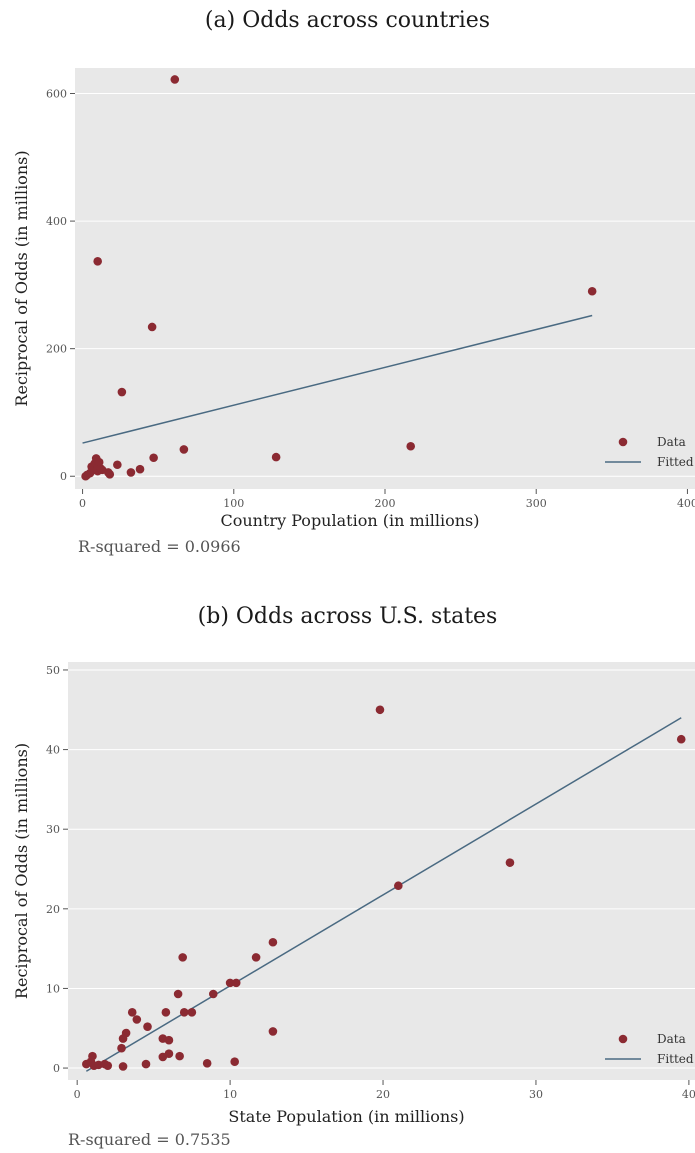  What do you see at coordinates (686, 503) in the screenshot?
I see `tick-label-x-a: 400` at bounding box center [686, 503].